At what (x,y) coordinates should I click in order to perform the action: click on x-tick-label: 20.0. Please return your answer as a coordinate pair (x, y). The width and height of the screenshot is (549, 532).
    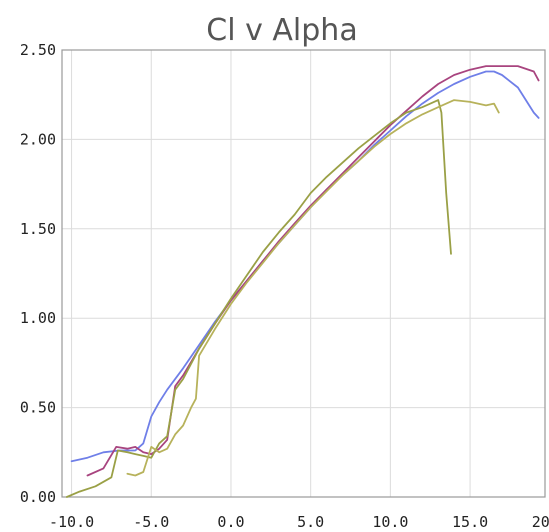
    Looking at the image, I should click on (540, 522).